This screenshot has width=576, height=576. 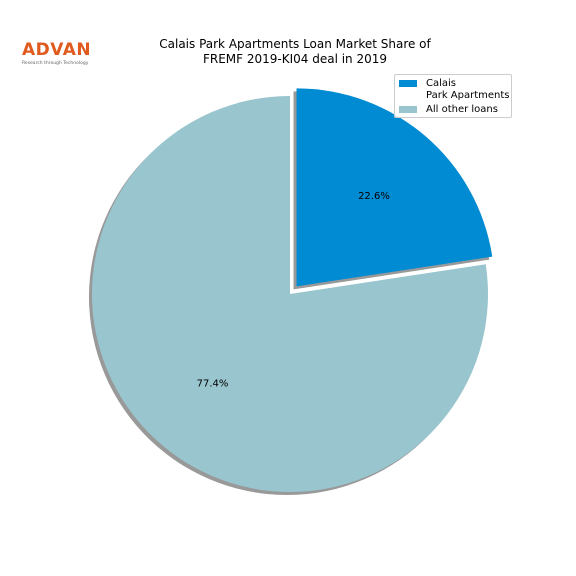 I want to click on legend-item-calais: Calais Park Apartments, so click(x=454, y=90).